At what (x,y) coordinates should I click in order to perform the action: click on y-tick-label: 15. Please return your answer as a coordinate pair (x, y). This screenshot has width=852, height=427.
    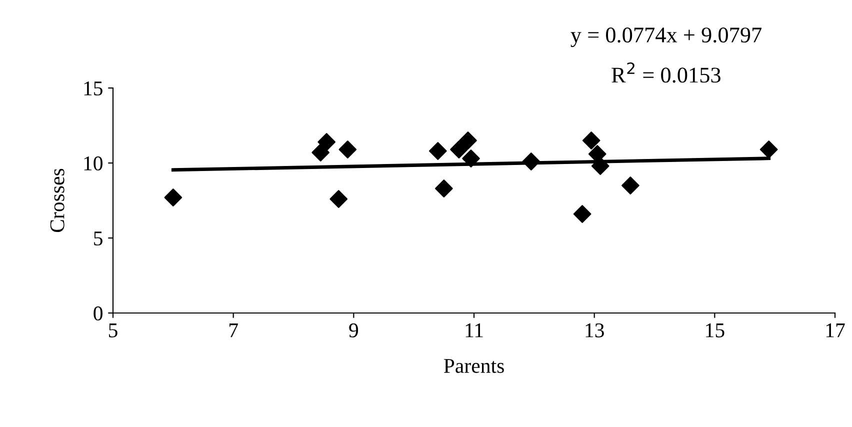
    Looking at the image, I should click on (93, 88).